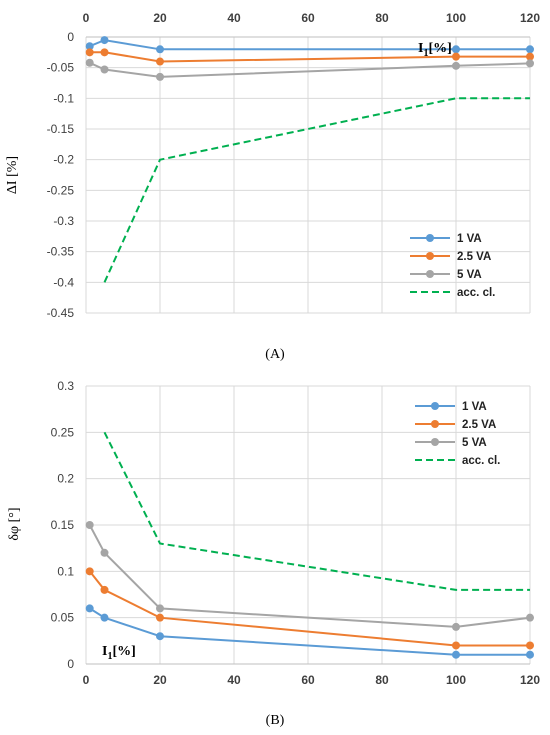  Describe the element at coordinates (63, 618) in the screenshot. I see `y-tick-label: 0.05` at that location.